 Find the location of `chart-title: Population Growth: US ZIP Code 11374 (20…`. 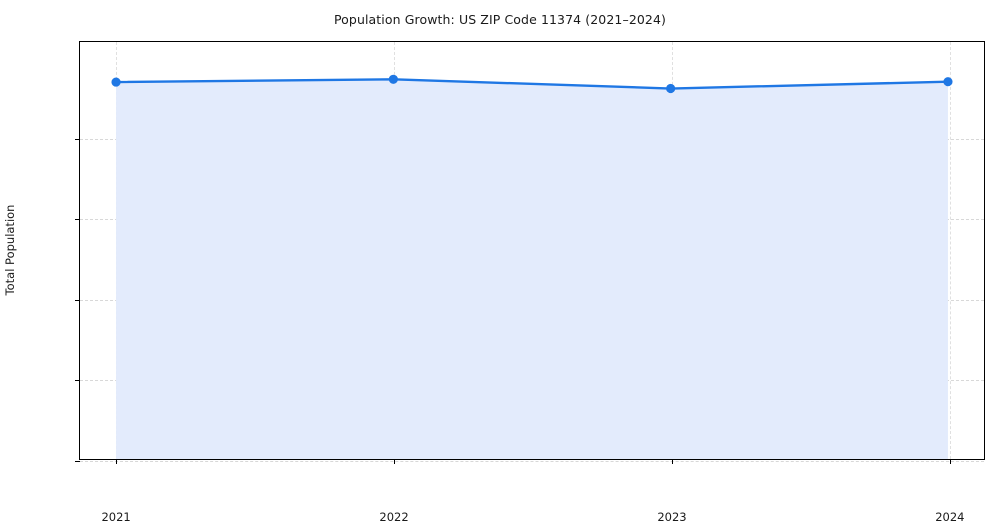

chart-title: Population Growth: US ZIP Code 11374 (20… is located at coordinates (500, 19).